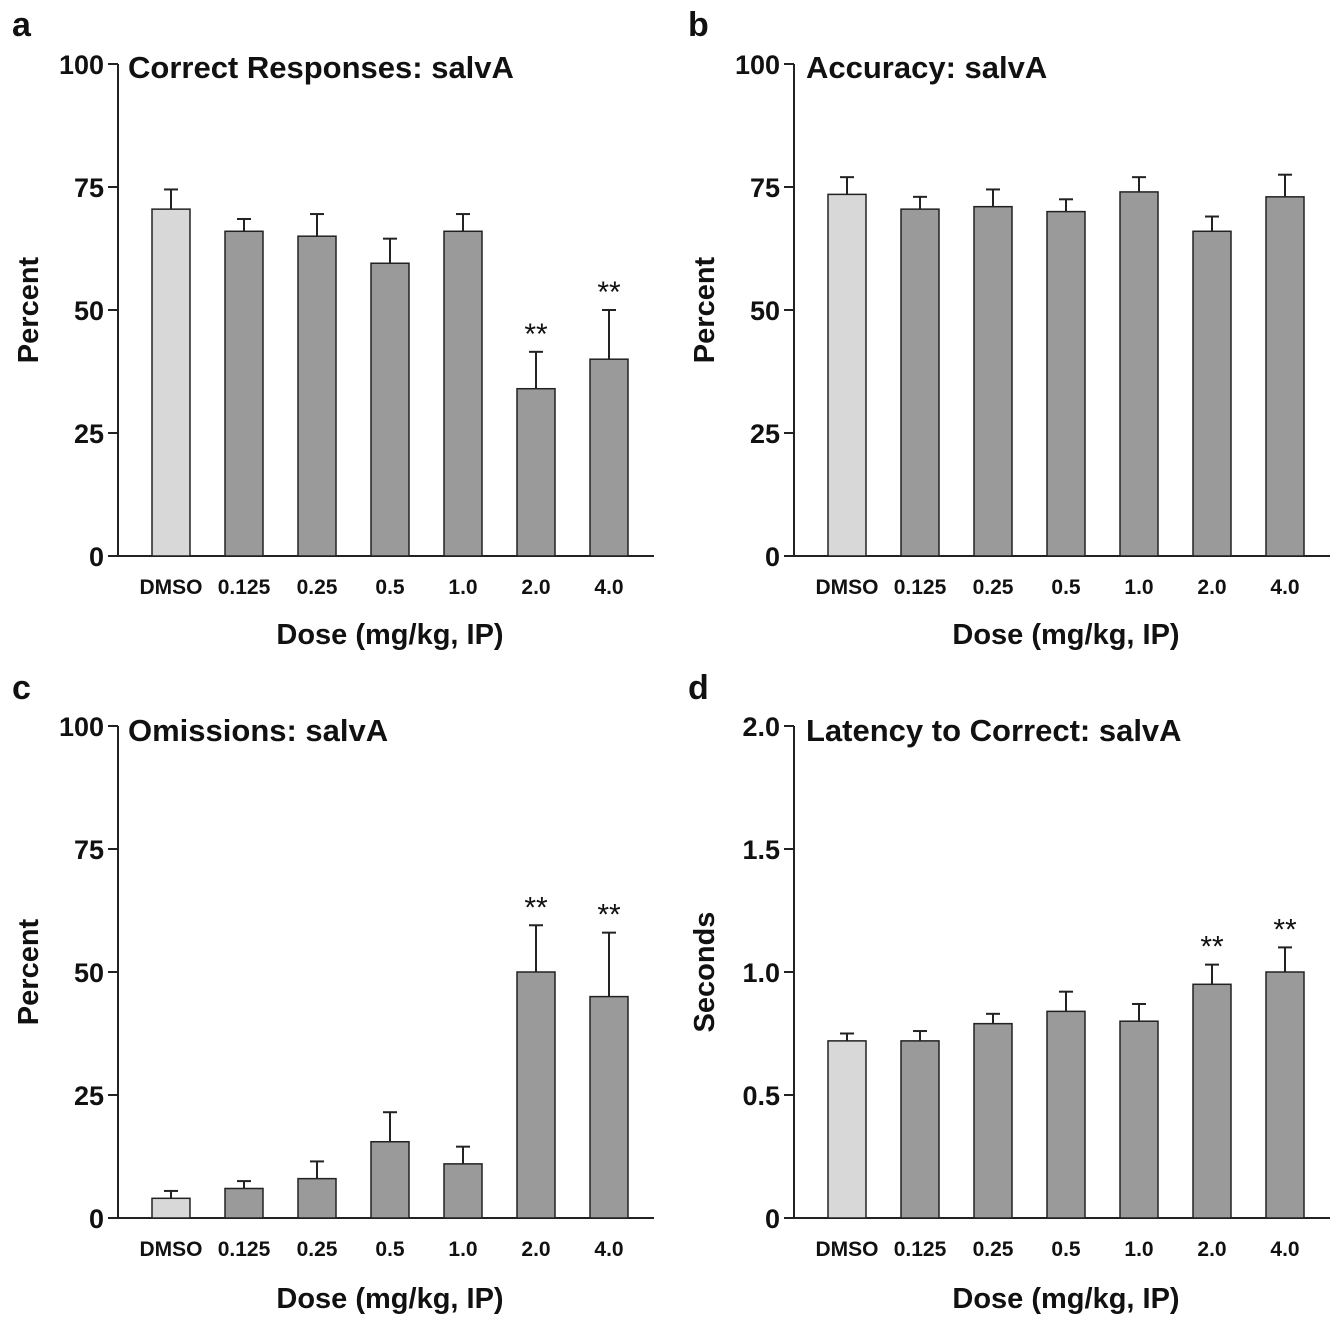  I want to click on panel-title: Latency to Correct: salvA, so click(994, 730).